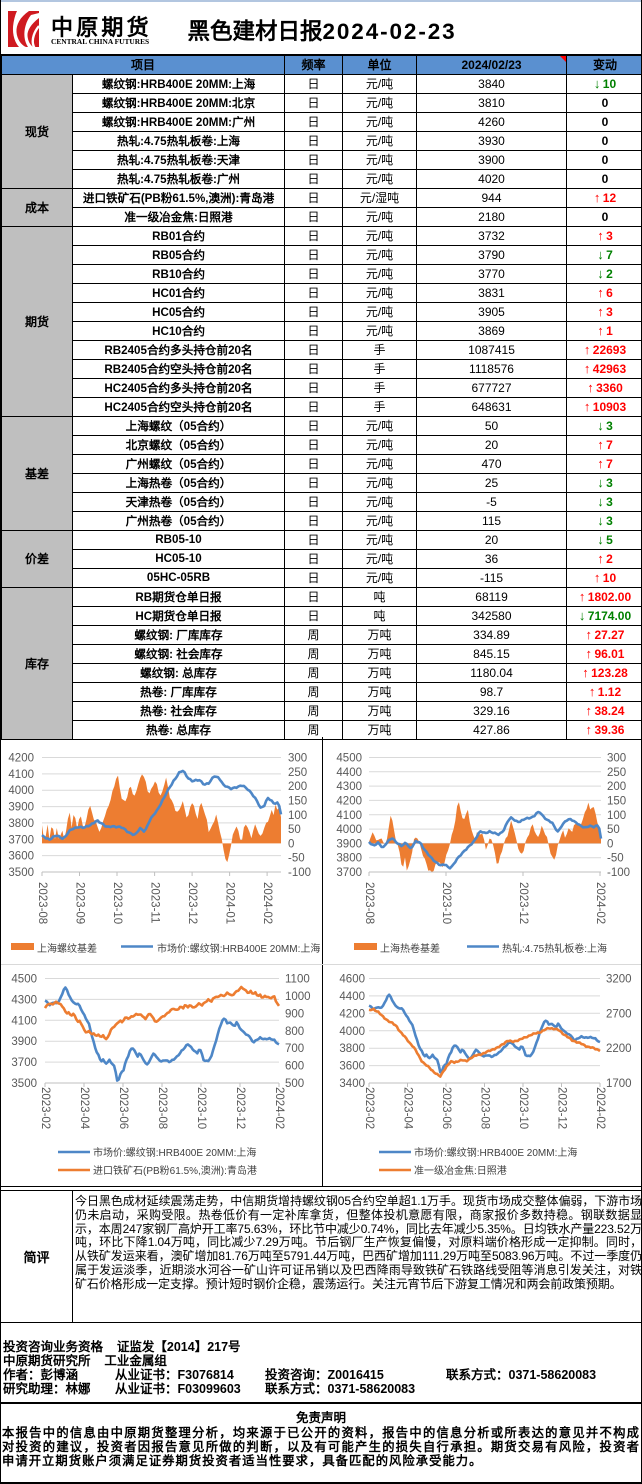 The width and height of the screenshot is (642, 1484). I want to click on svg-text: 上海热卷基差, so click(410, 948).